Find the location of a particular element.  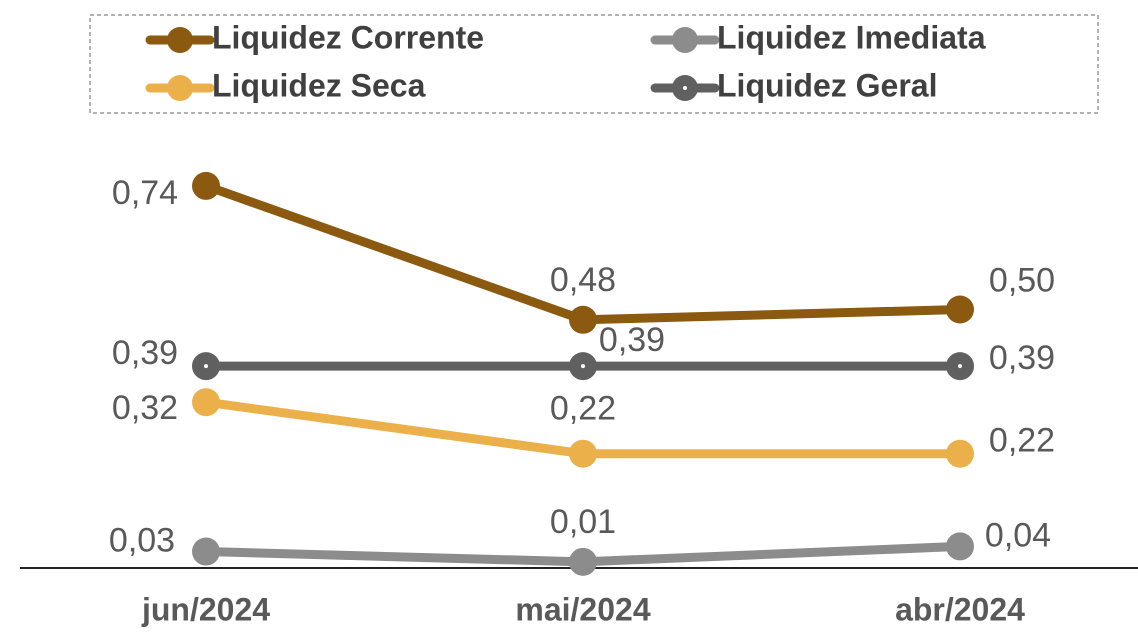

x-tick-label: abr/2024 is located at coordinates (960, 609).